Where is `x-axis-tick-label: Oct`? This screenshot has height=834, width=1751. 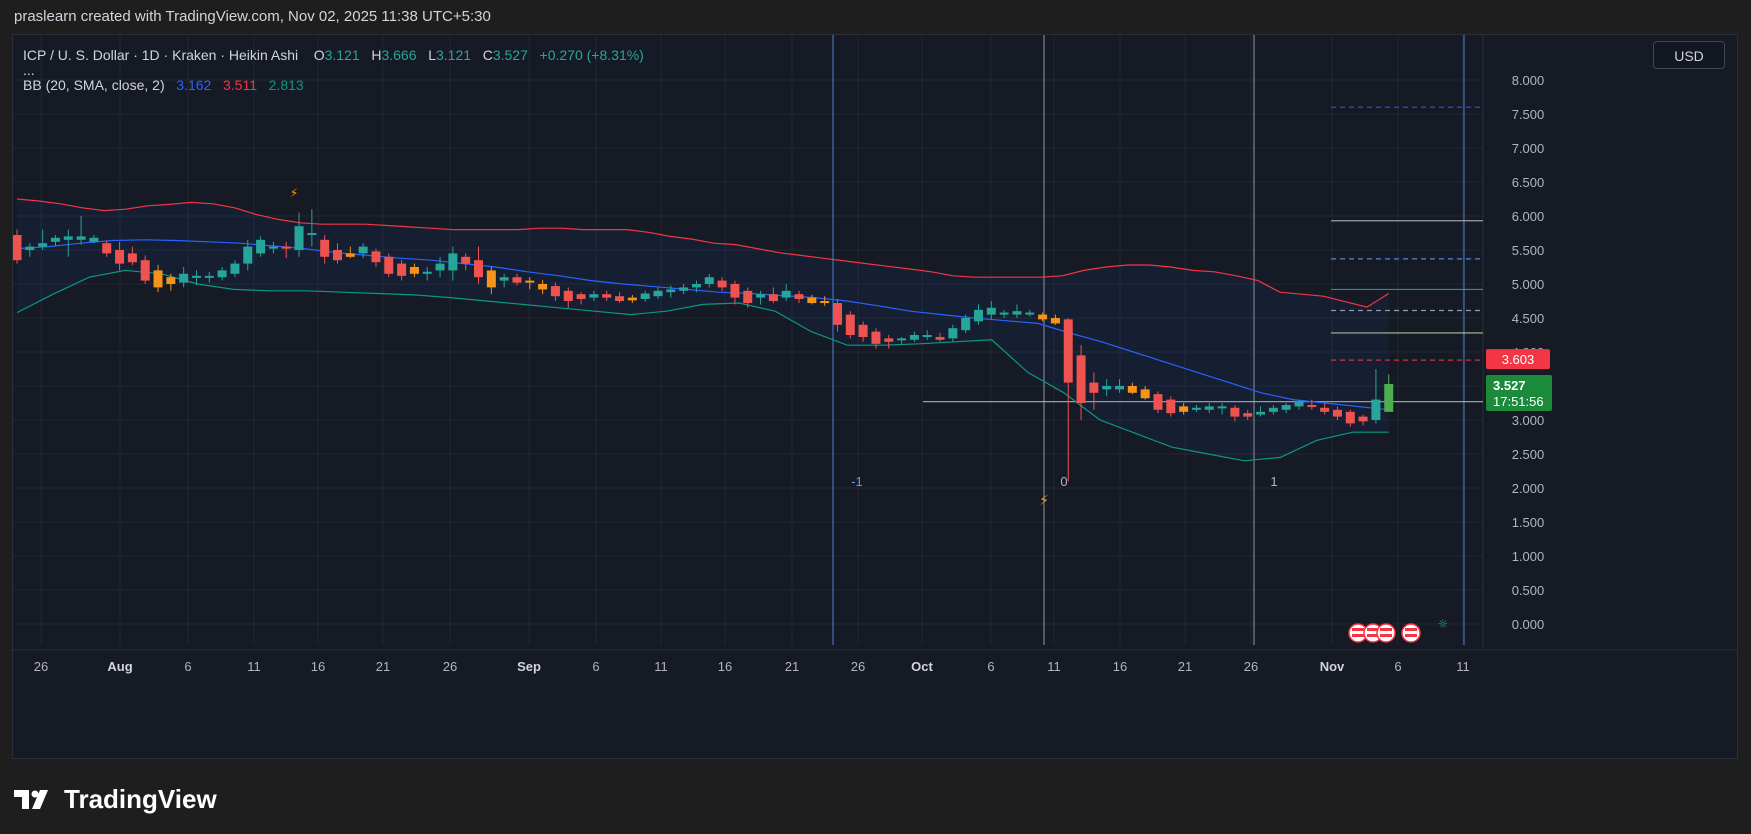 x-axis-tick-label: Oct is located at coordinates (922, 666).